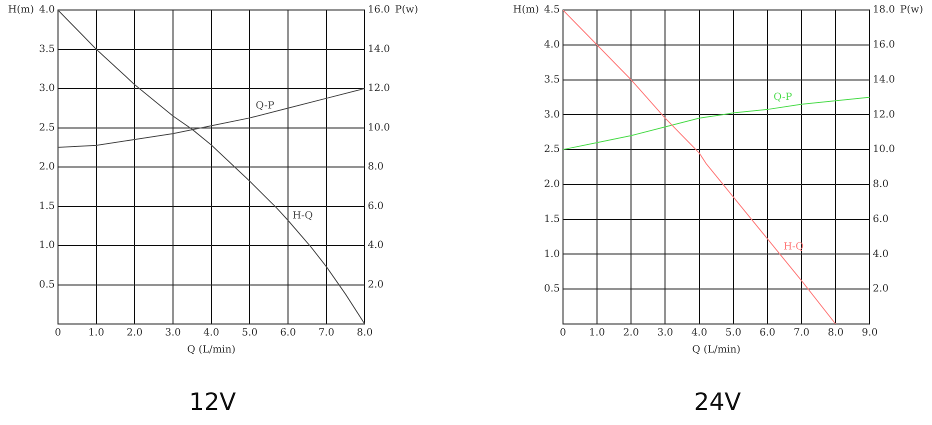 This screenshot has height=425, width=932. Describe the element at coordinates (302, 216) in the screenshot. I see `series-label: H-Q` at that location.